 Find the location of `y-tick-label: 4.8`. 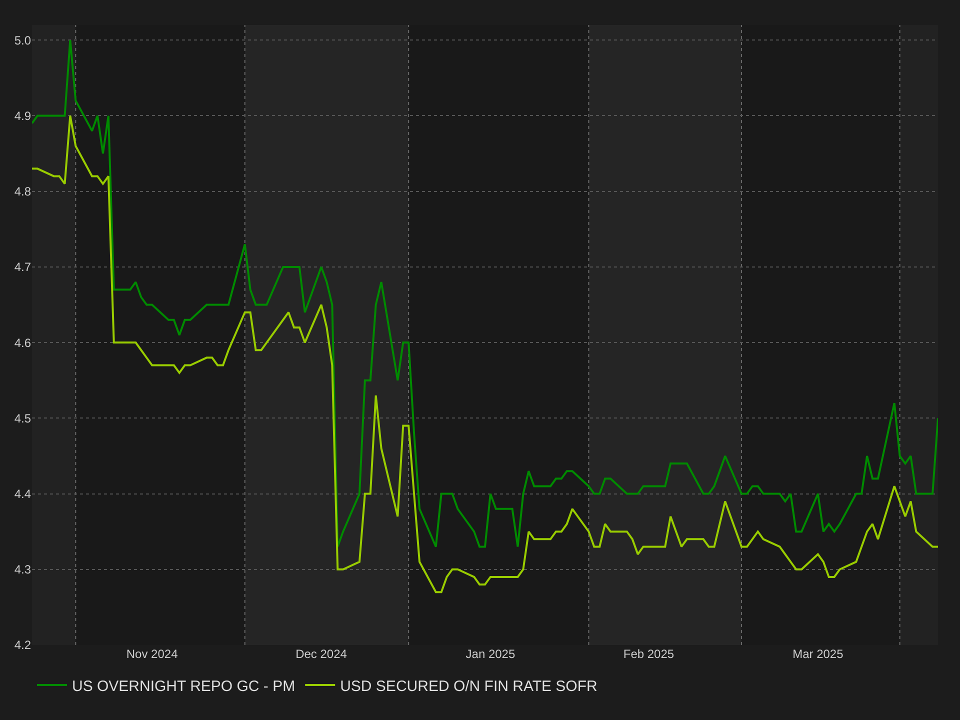

y-tick-label: 4.8 is located at coordinates (23, 191).